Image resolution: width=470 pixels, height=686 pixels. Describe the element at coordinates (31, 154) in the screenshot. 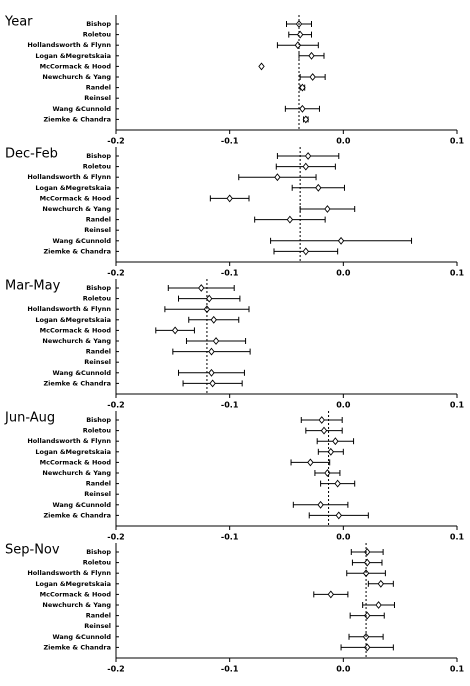

I see `panel-title: Dec-Feb` at that location.